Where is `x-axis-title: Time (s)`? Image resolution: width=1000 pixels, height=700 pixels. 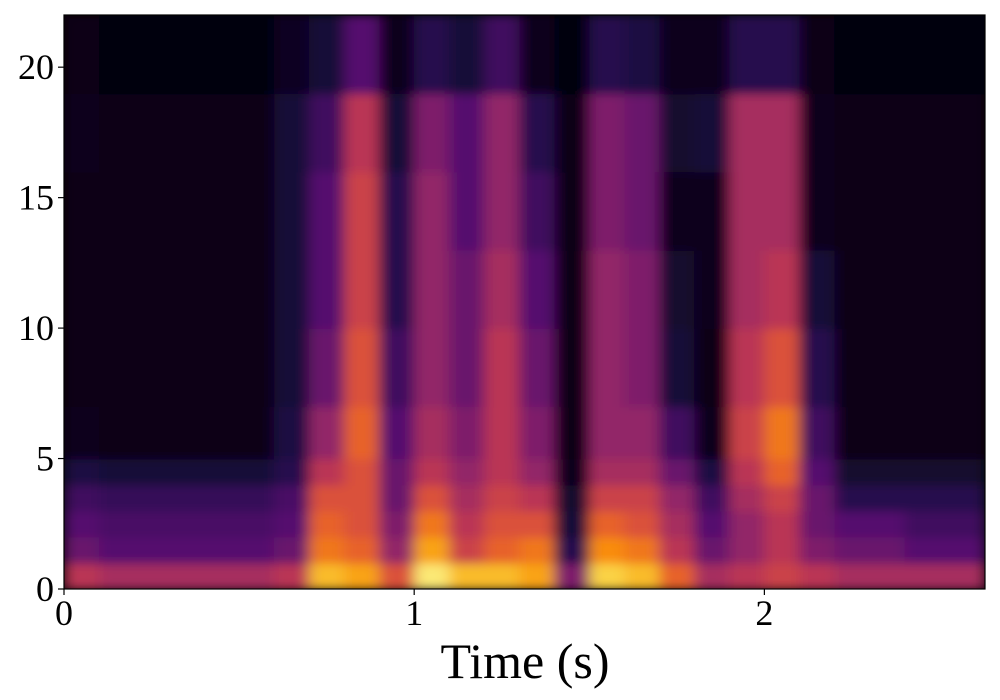
x-axis-title: Time (s) is located at coordinates (524, 661).